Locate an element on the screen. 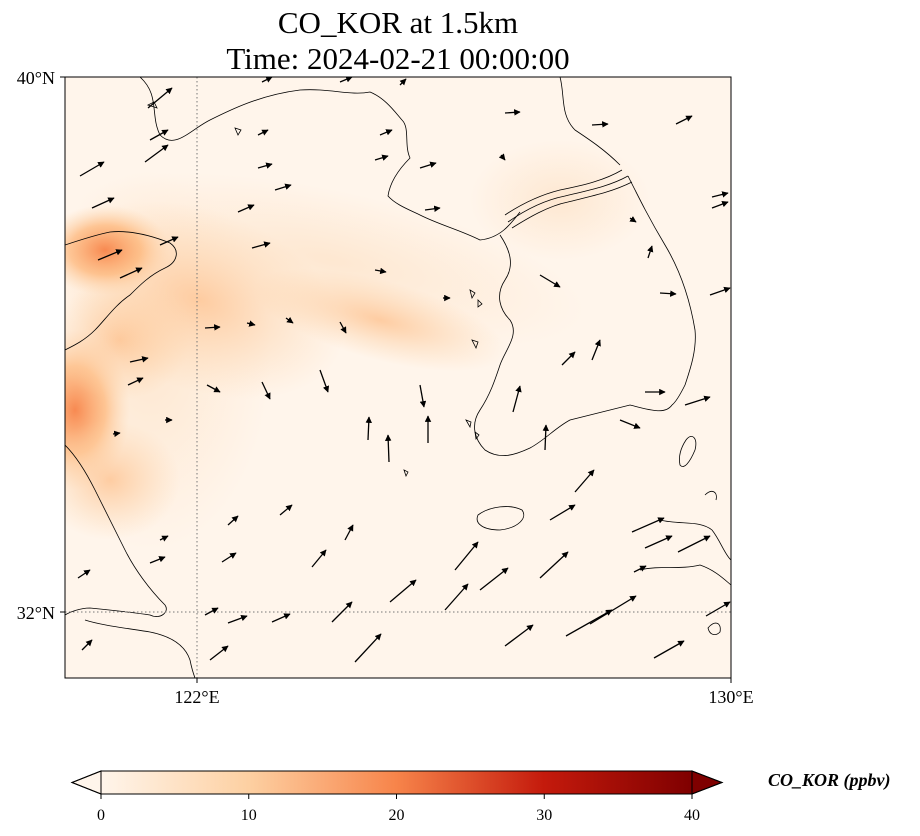  colorbar-tick-30: 30 is located at coordinates (544, 815).